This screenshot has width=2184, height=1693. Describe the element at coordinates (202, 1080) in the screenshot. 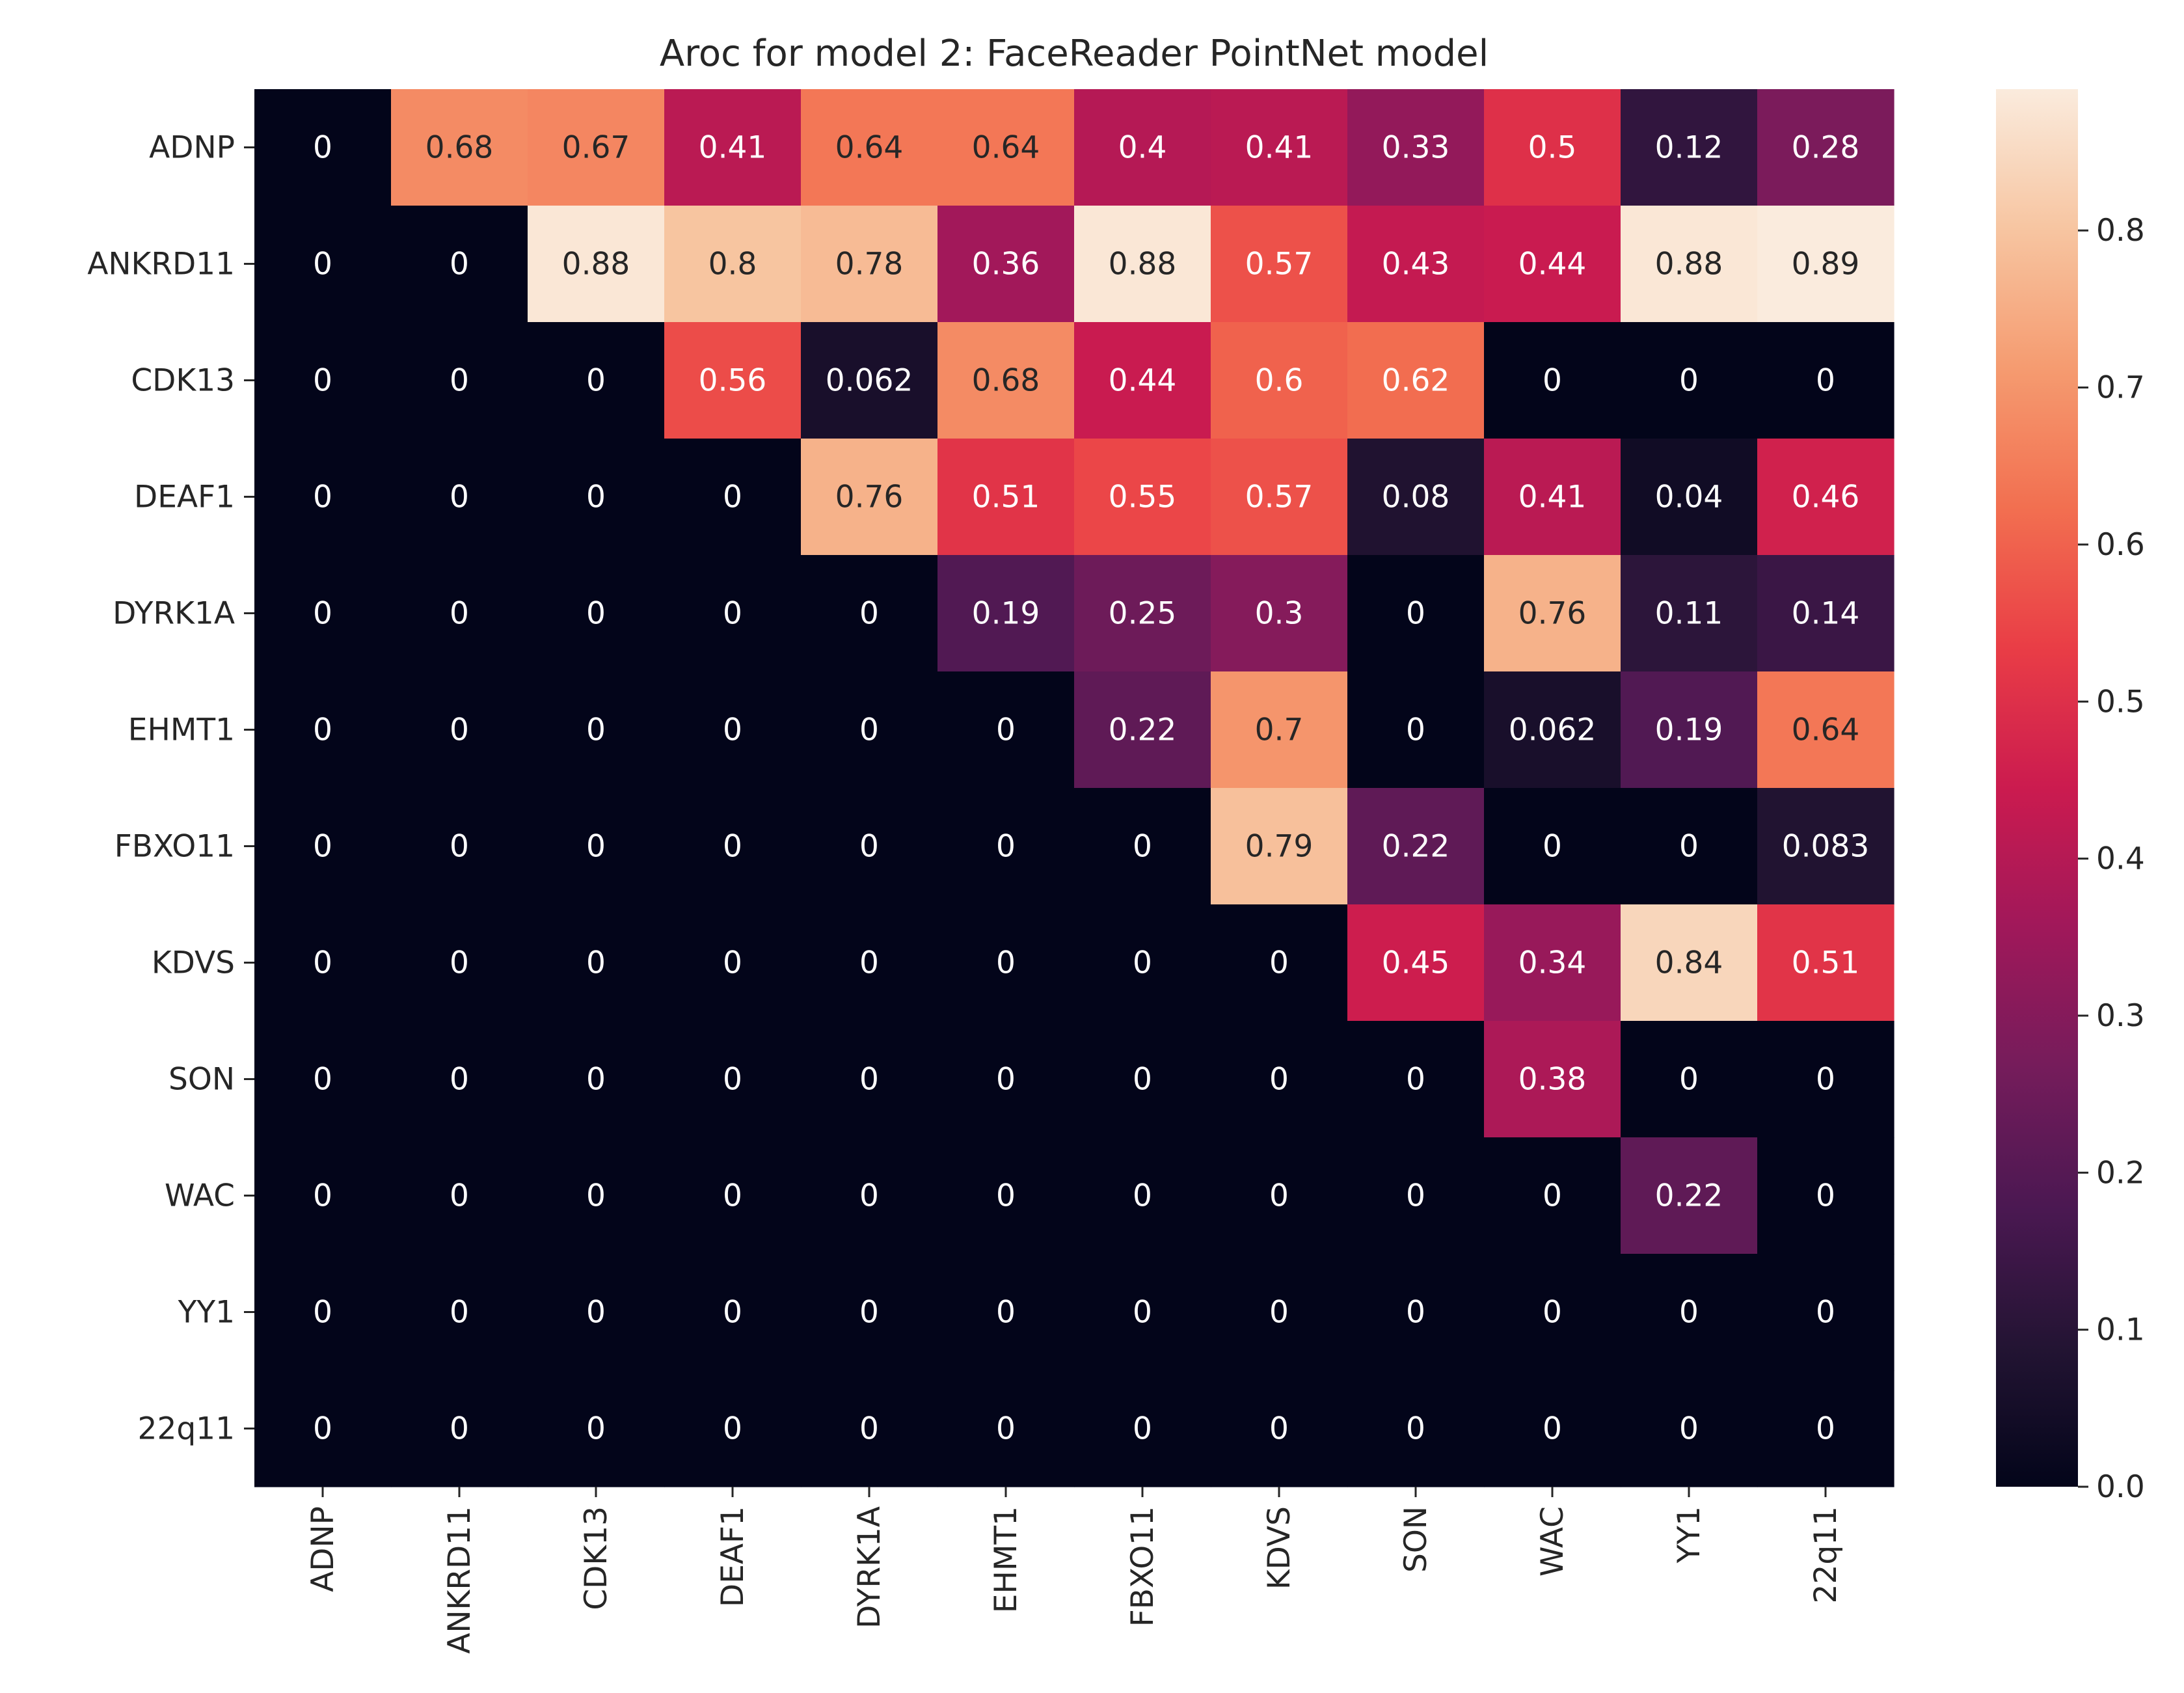

I see `y-tick-label: SON` at that location.